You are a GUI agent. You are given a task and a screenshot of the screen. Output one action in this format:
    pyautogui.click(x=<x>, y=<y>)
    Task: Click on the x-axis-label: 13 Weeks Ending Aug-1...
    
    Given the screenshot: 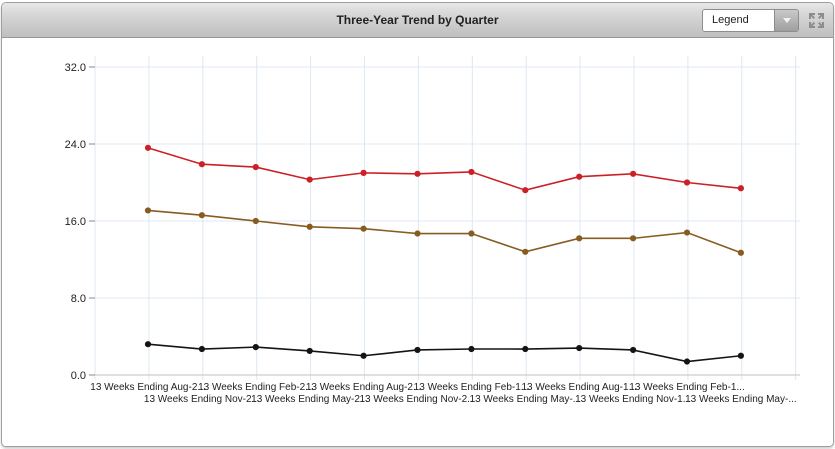 What is the action you would take?
    pyautogui.click(x=578, y=387)
    